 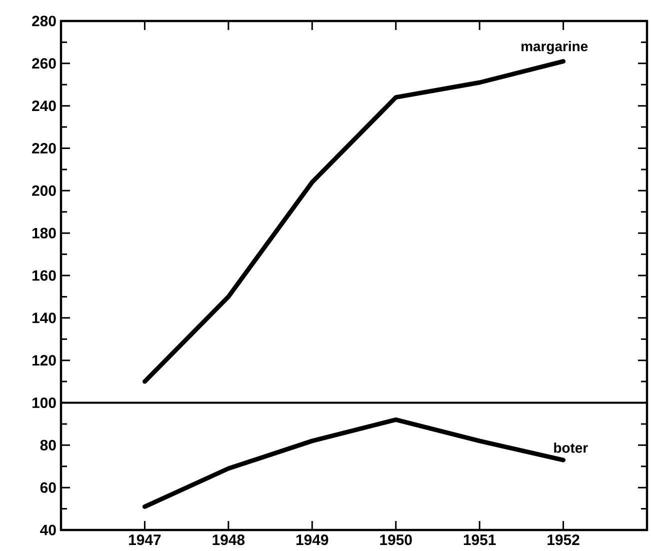 I want to click on y-tick-label: 80, so click(x=48, y=445).